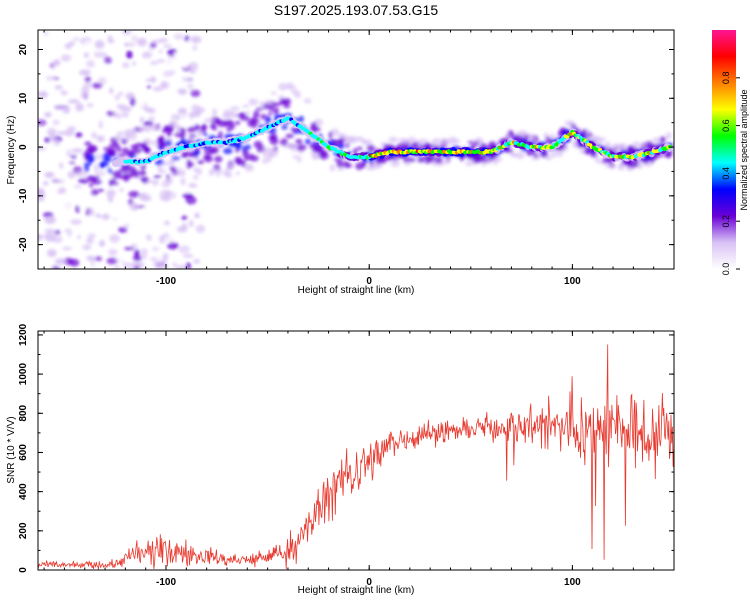 The width and height of the screenshot is (750, 600). I want to click on snr-y-tick-label: 400, so click(23, 491).